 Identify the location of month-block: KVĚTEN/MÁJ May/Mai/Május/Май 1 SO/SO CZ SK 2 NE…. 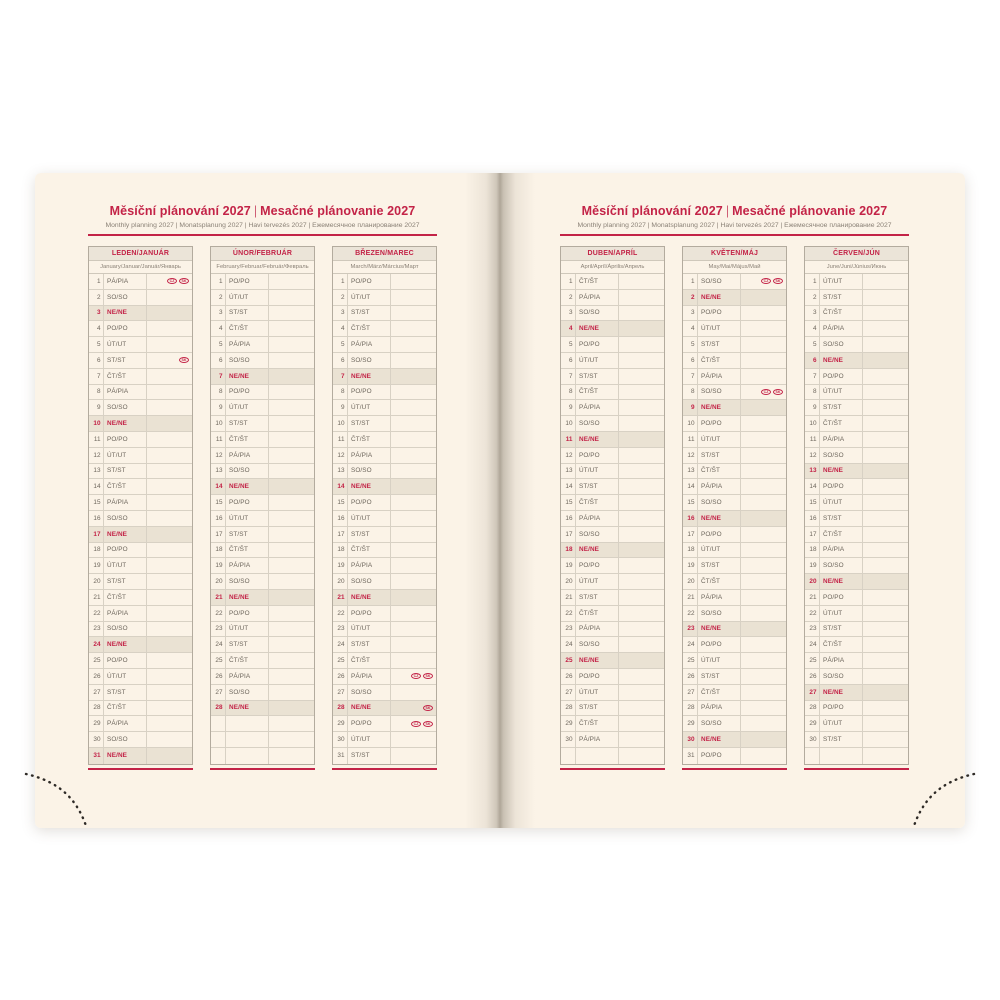
(734, 508).